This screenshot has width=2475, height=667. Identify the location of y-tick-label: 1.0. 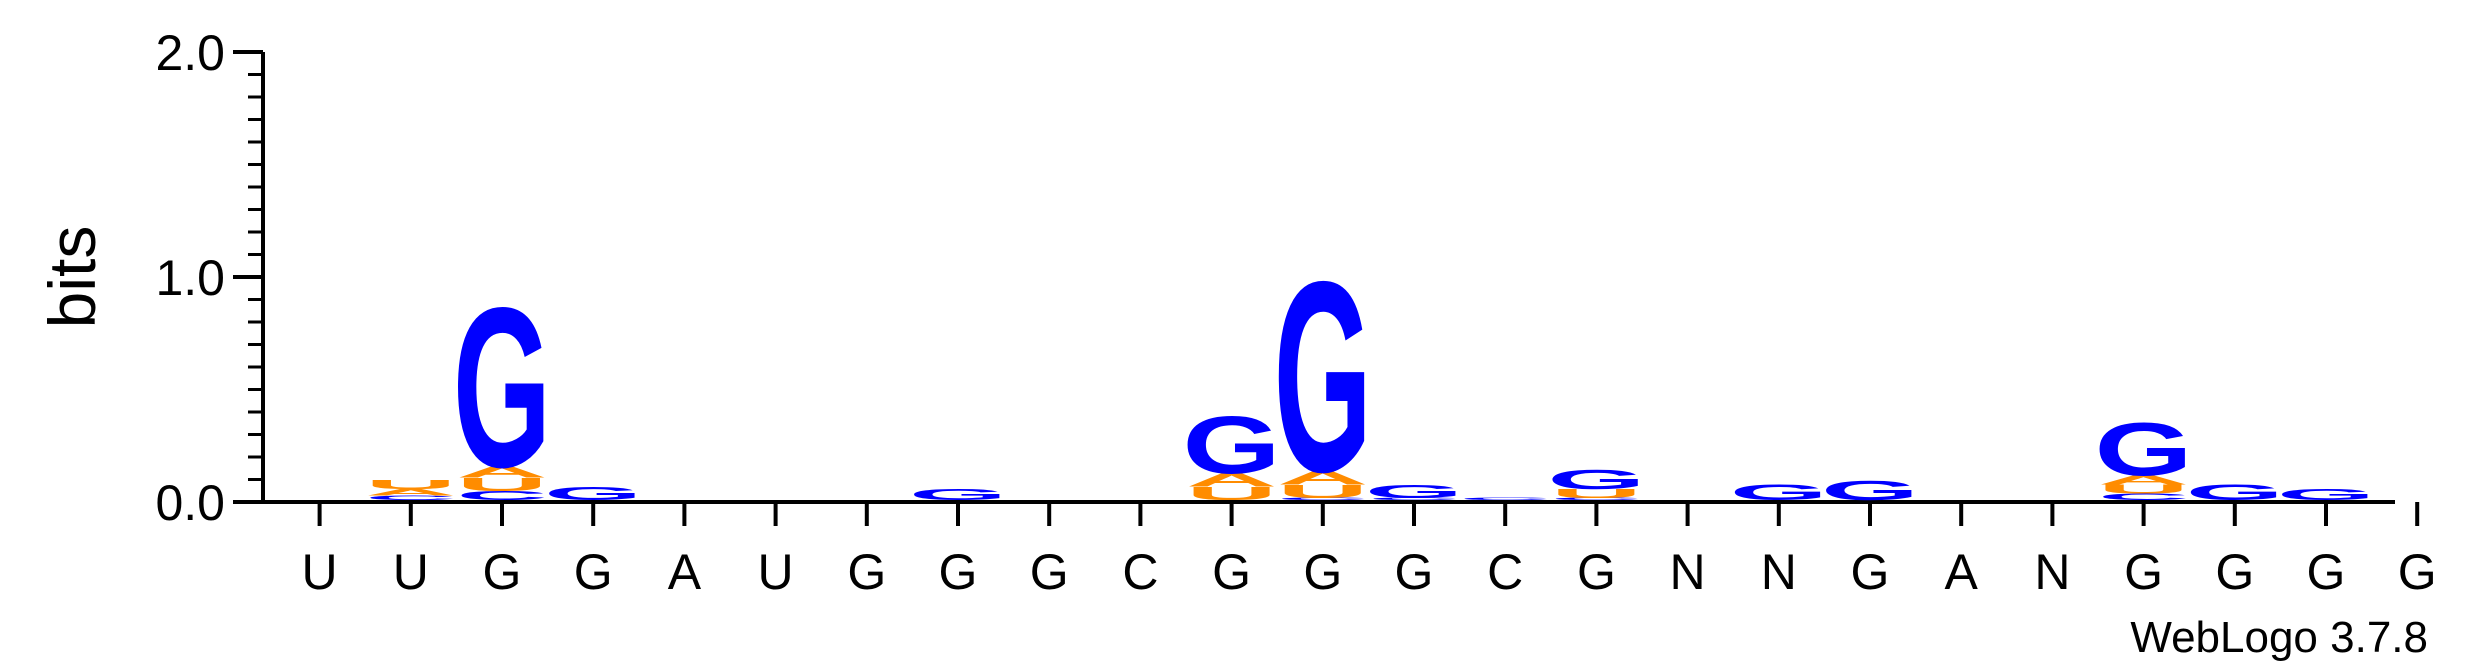
(190, 278).